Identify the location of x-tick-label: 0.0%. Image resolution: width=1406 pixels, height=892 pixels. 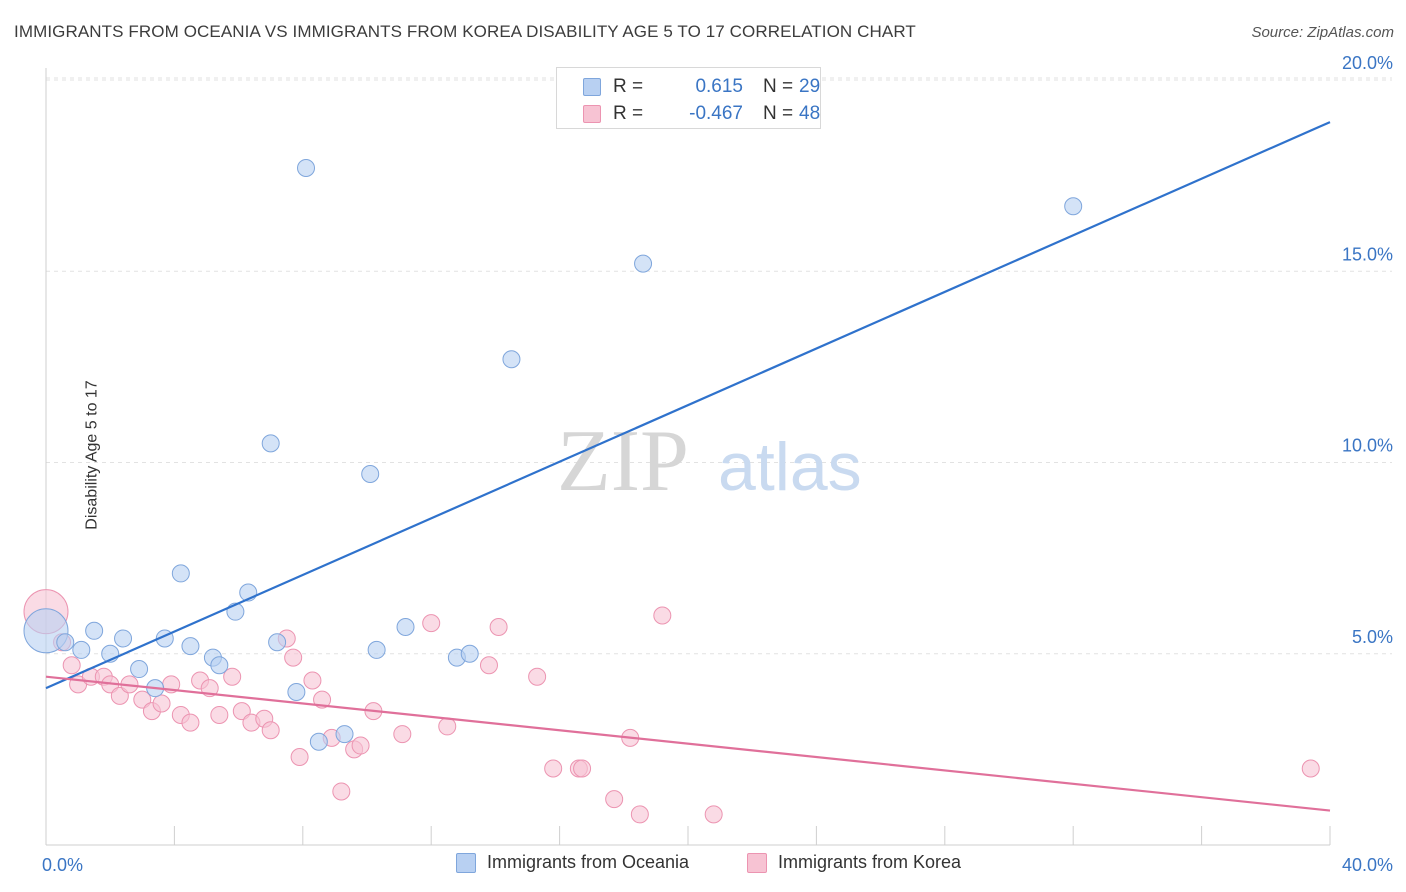
(62, 865).